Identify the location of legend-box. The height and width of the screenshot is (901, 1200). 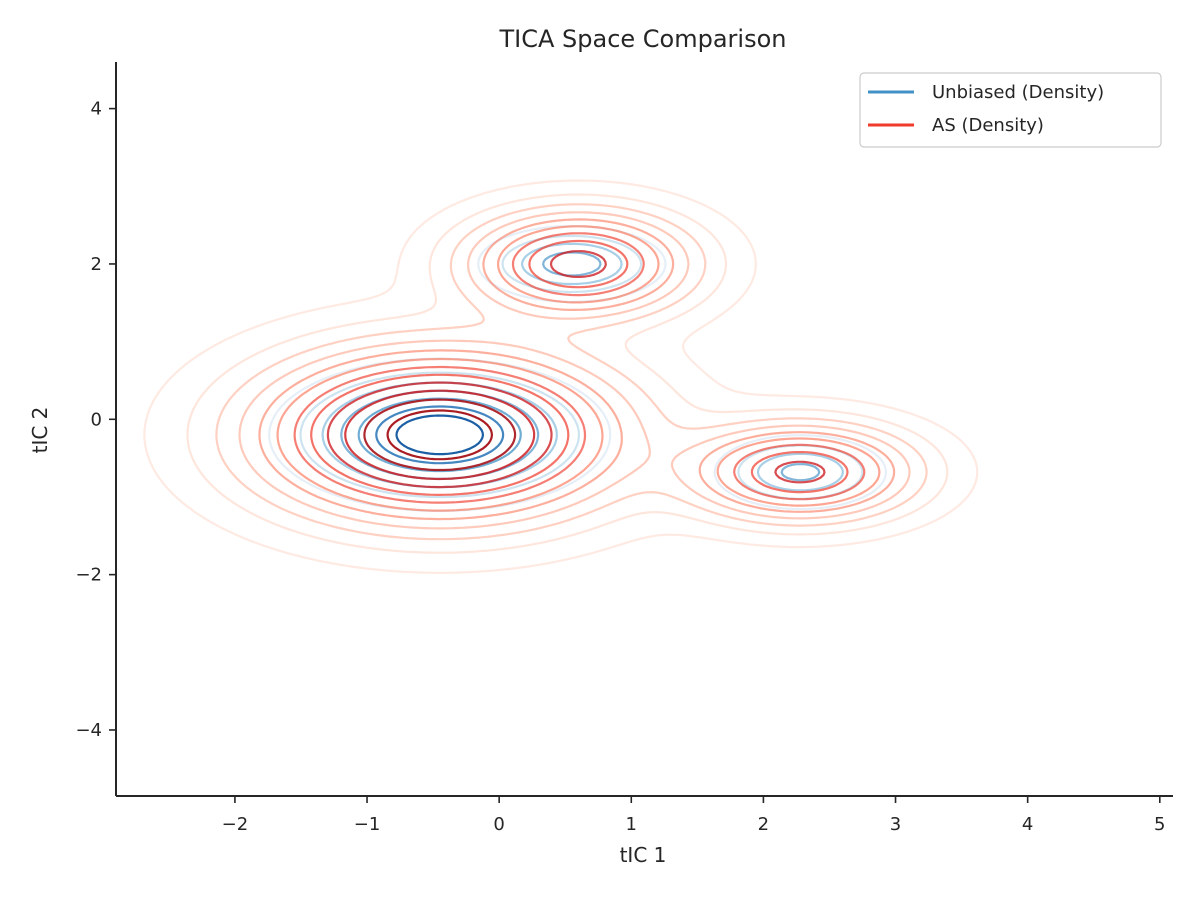
(1010, 110).